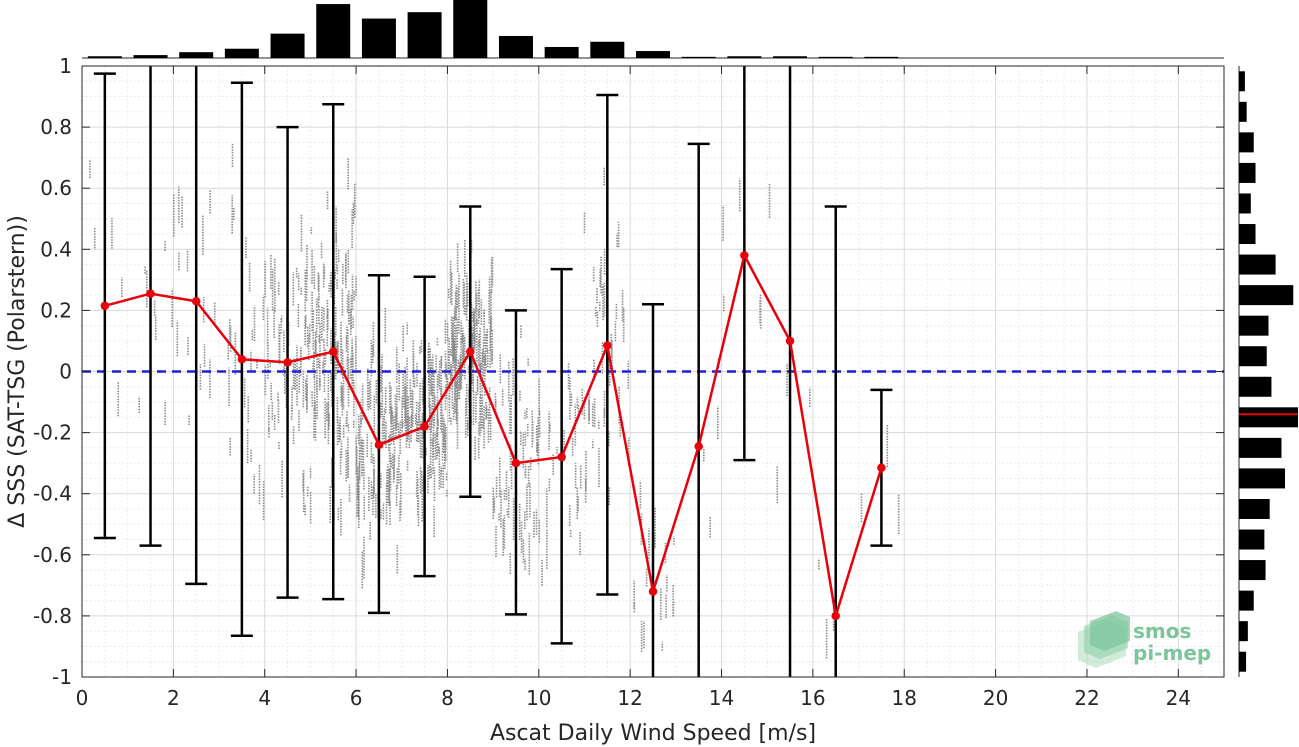 The image size is (1299, 747). What do you see at coordinates (173, 698) in the screenshot?
I see `x-tick-label: 2` at bounding box center [173, 698].